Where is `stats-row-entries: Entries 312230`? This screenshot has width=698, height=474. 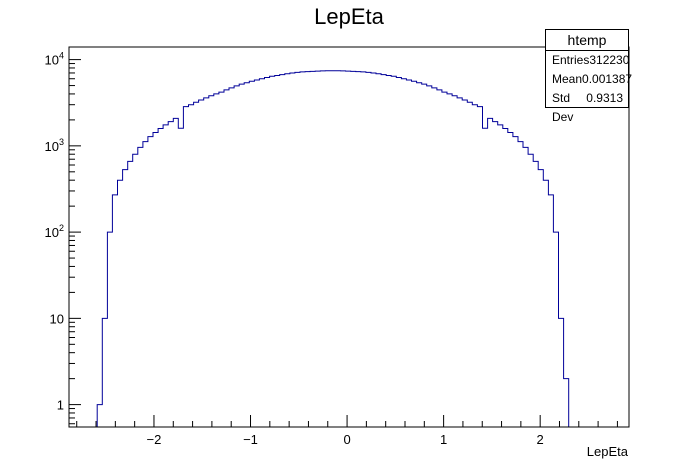
stats-row-entries: Entries 312230 is located at coordinates (588, 60).